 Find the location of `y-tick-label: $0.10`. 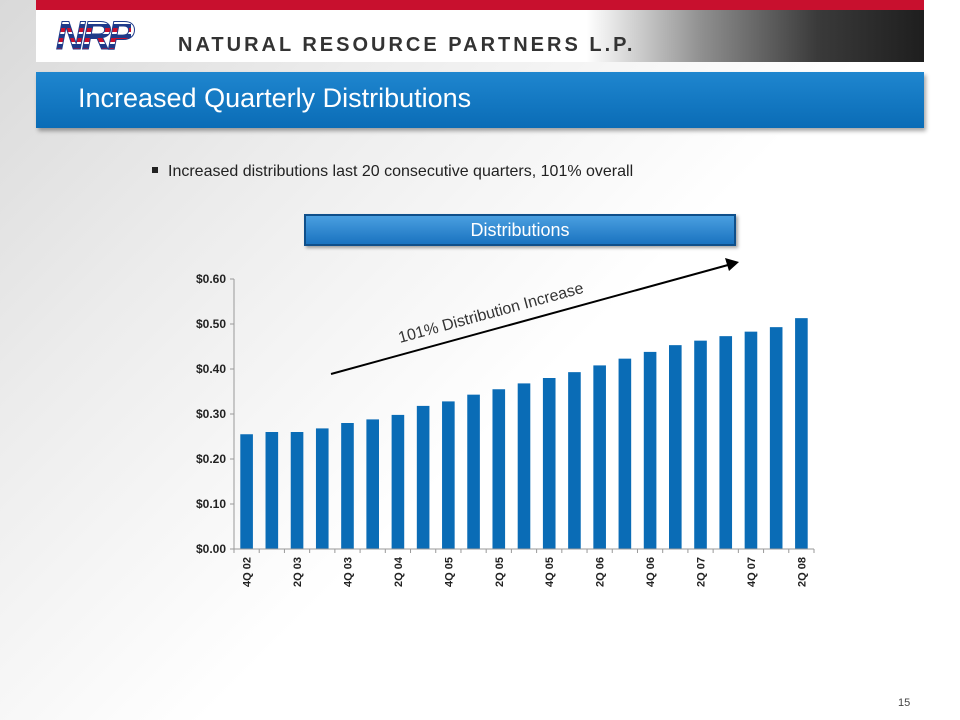

y-tick-label: $0.10 is located at coordinates (211, 504).